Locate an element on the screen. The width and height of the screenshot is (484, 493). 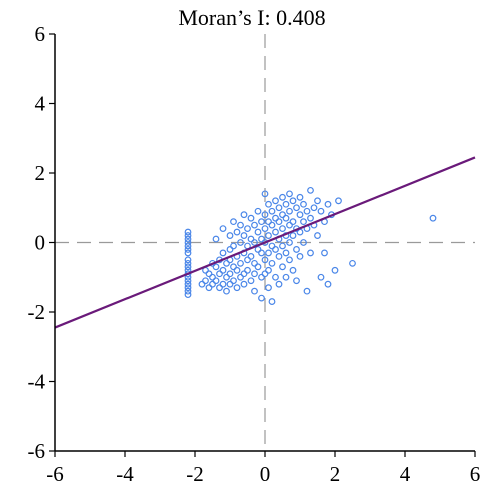
chart-title: Moran’s I: 0.408 is located at coordinates (251, 17).